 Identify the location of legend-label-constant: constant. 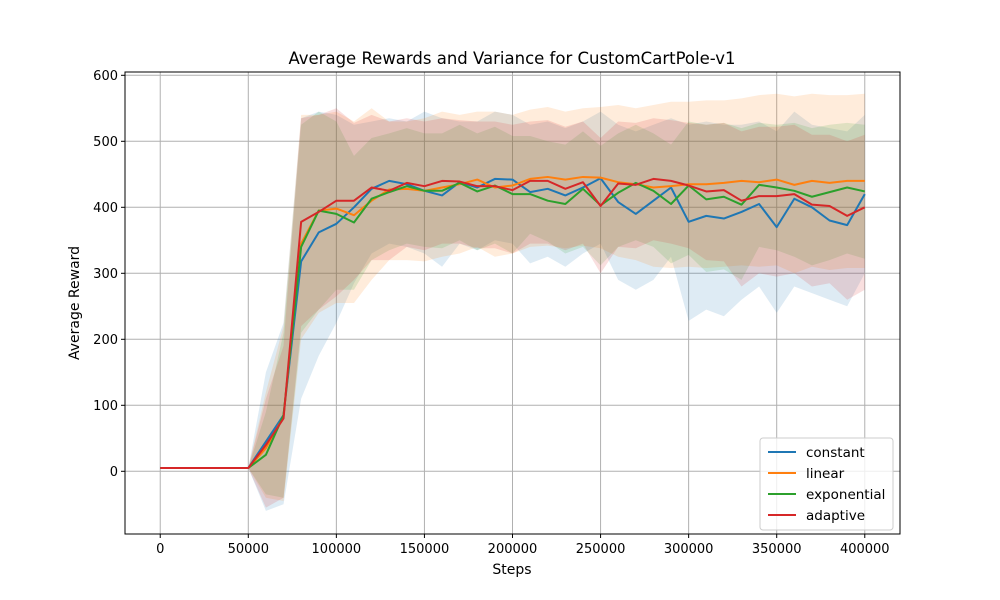
(835, 453).